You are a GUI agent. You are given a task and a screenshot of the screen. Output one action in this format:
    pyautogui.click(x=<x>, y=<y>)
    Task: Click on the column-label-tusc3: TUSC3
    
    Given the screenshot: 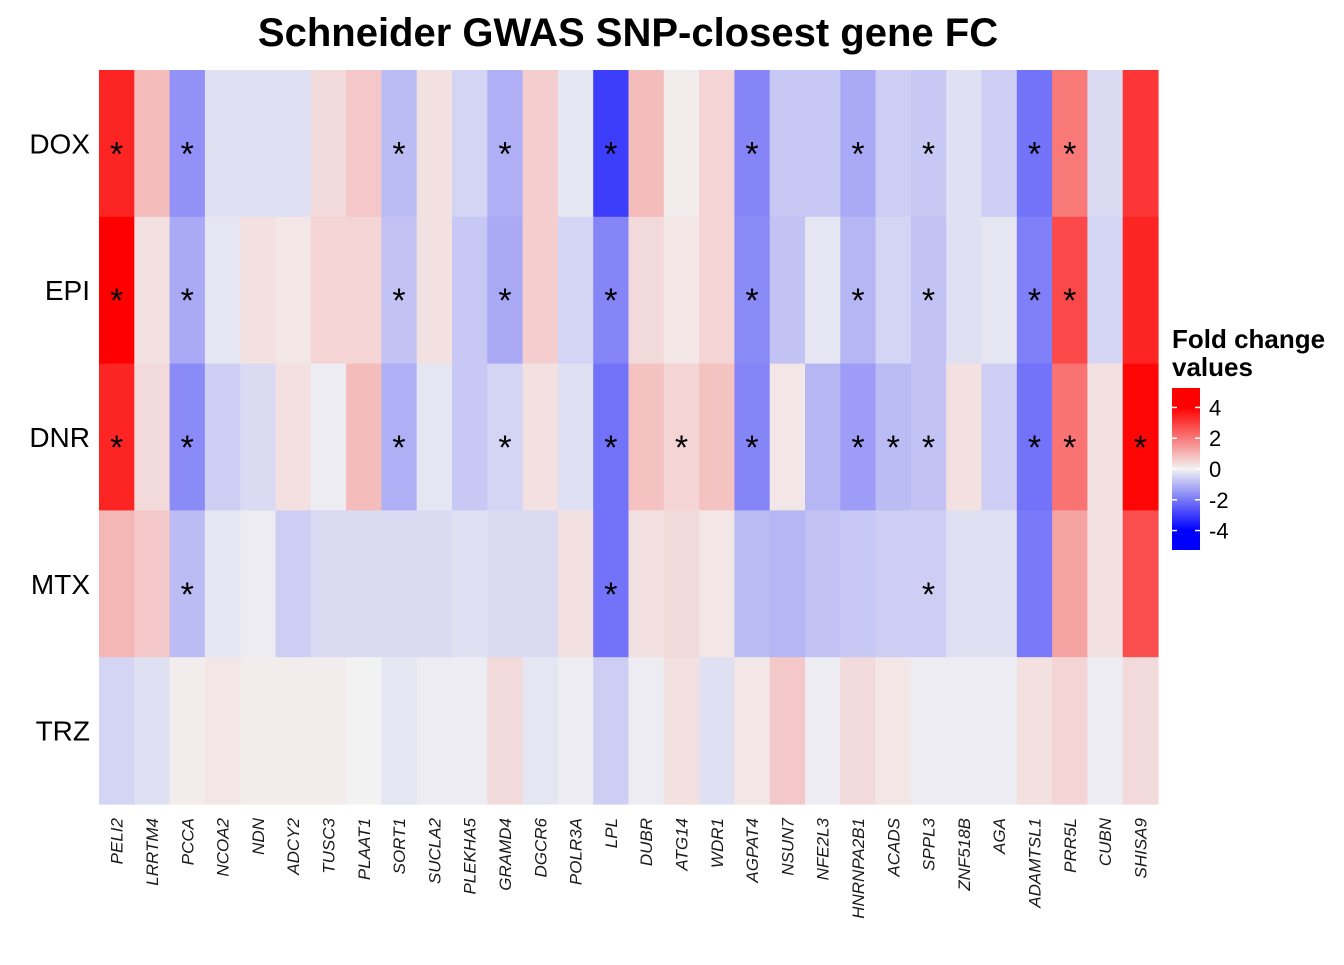 What is the action you would take?
    pyautogui.click(x=328, y=845)
    